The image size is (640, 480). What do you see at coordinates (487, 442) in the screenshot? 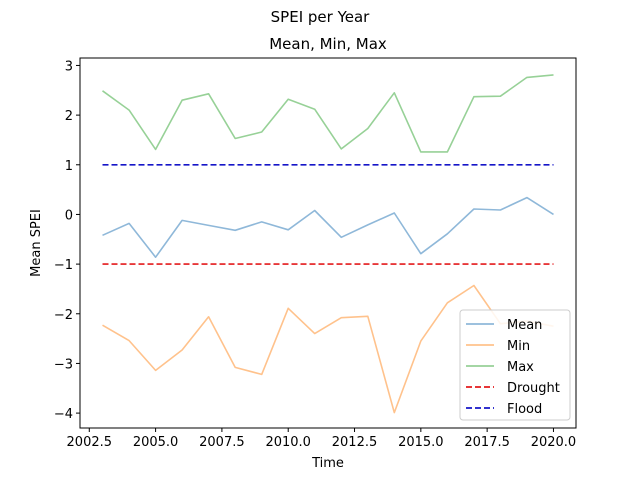
I see `x-tick-label: 2017.5` at bounding box center [487, 442].